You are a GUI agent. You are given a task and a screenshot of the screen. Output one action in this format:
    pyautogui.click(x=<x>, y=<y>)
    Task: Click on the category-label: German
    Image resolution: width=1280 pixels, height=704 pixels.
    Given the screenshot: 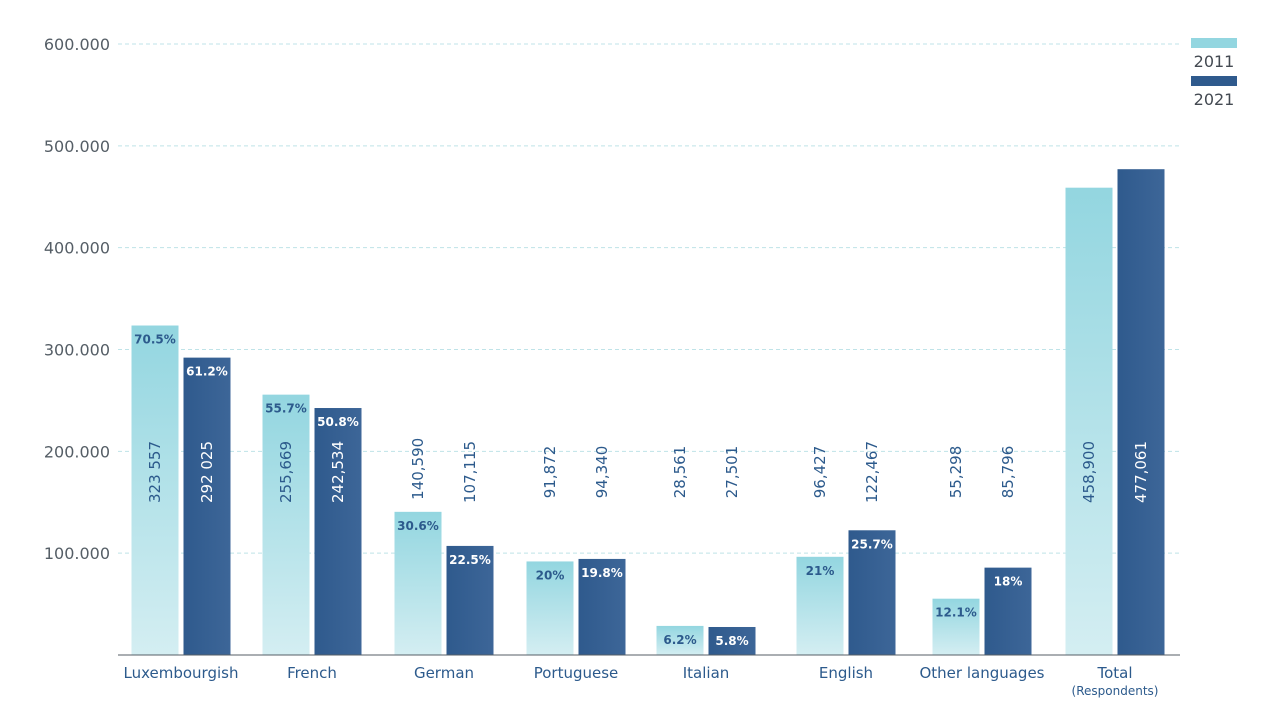 What is the action you would take?
    pyautogui.click(x=444, y=673)
    